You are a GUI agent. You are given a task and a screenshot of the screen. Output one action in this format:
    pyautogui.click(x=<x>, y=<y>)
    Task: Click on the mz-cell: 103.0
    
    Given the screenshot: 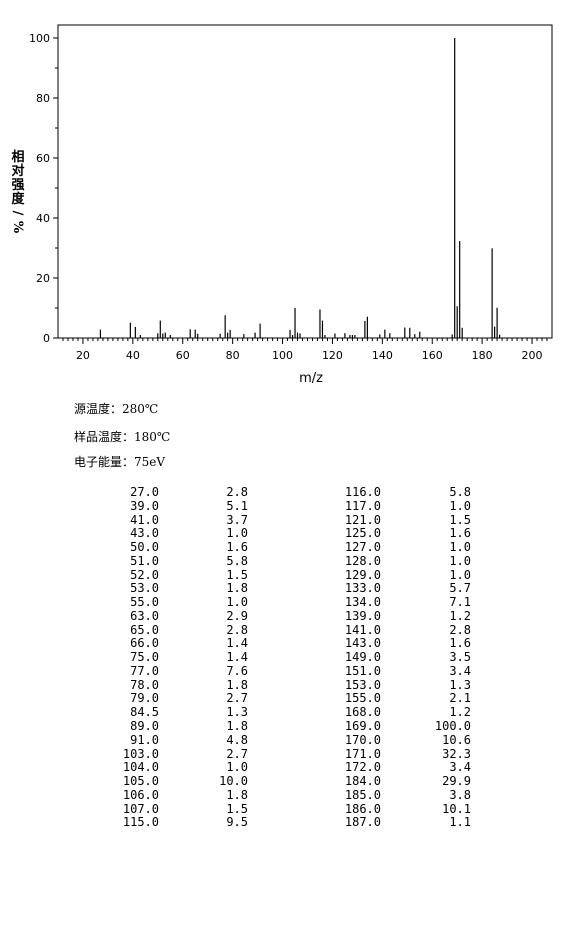 What is the action you would take?
    pyautogui.click(x=140, y=753)
    